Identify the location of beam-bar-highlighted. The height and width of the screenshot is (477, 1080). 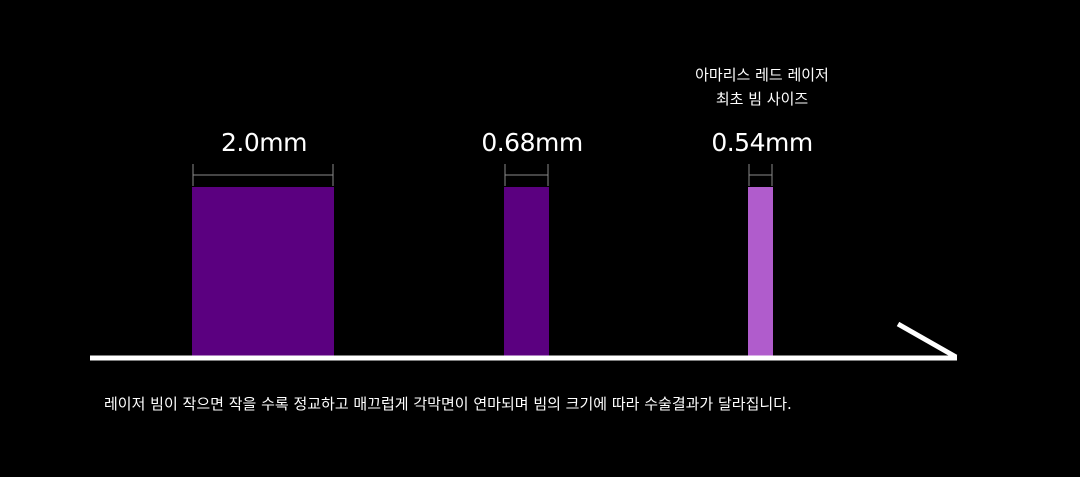
(760, 272).